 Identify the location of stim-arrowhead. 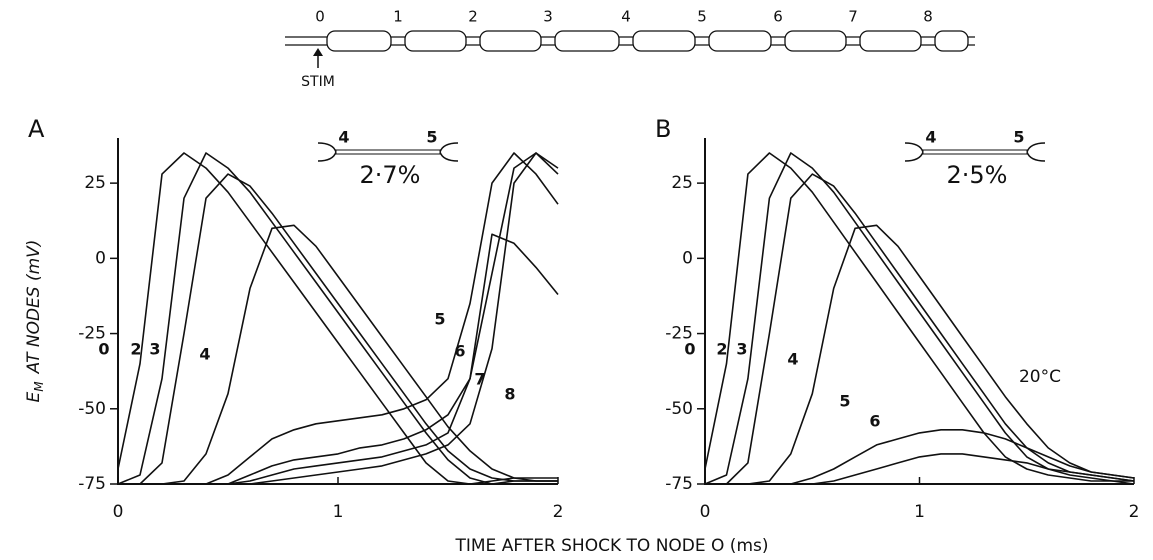
(318, 52).